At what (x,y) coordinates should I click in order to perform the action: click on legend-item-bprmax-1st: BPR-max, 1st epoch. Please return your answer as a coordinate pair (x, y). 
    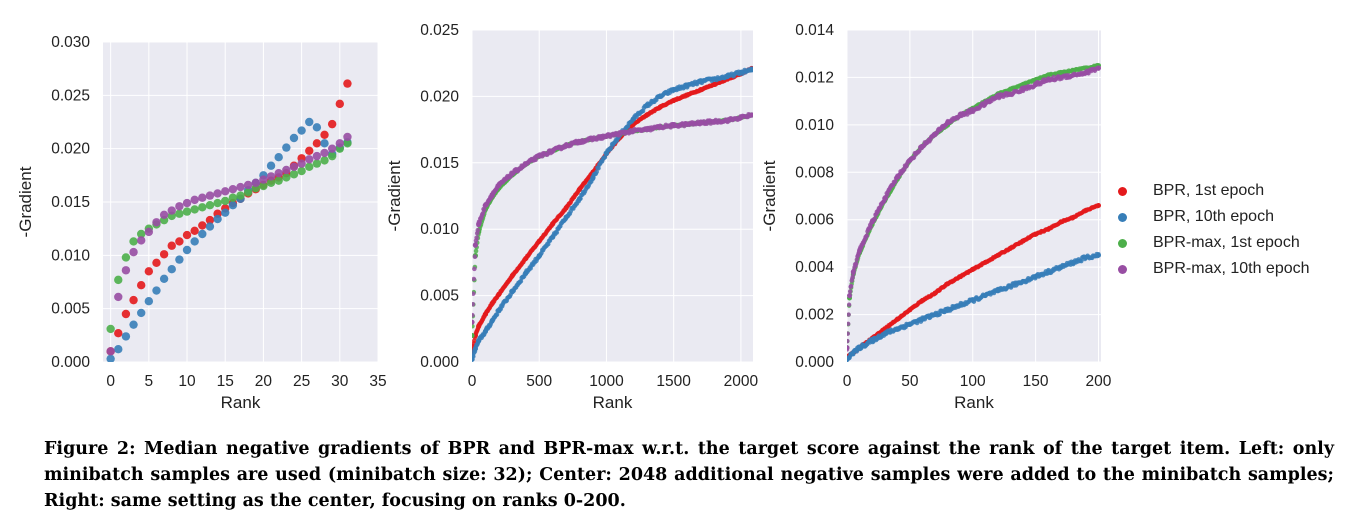
    Looking at the image, I should click on (1214, 243).